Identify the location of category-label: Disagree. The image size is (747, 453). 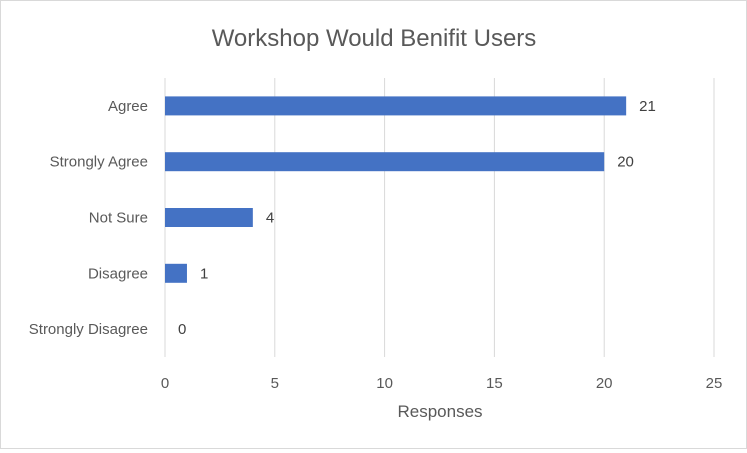
(118, 273).